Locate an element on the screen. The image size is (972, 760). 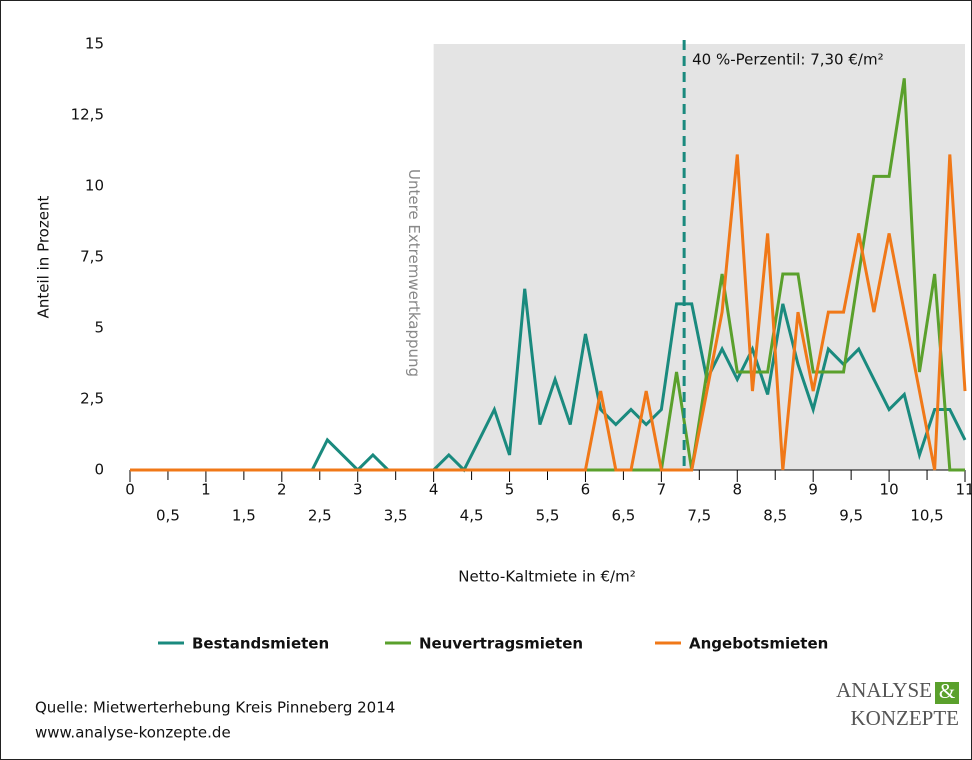
x-tick-label: 7,5 is located at coordinates (699, 516).